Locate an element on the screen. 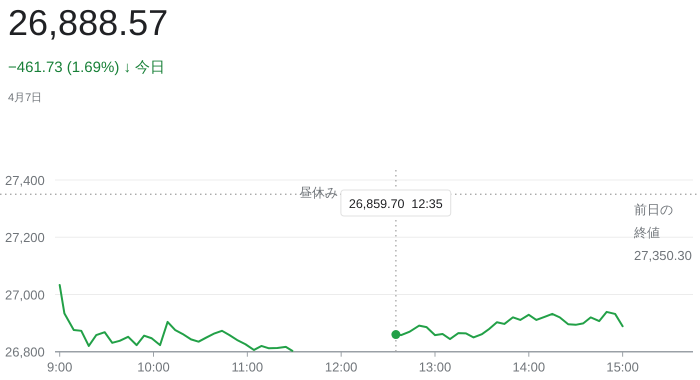  annotation: 27,350.30 is located at coordinates (663, 256).